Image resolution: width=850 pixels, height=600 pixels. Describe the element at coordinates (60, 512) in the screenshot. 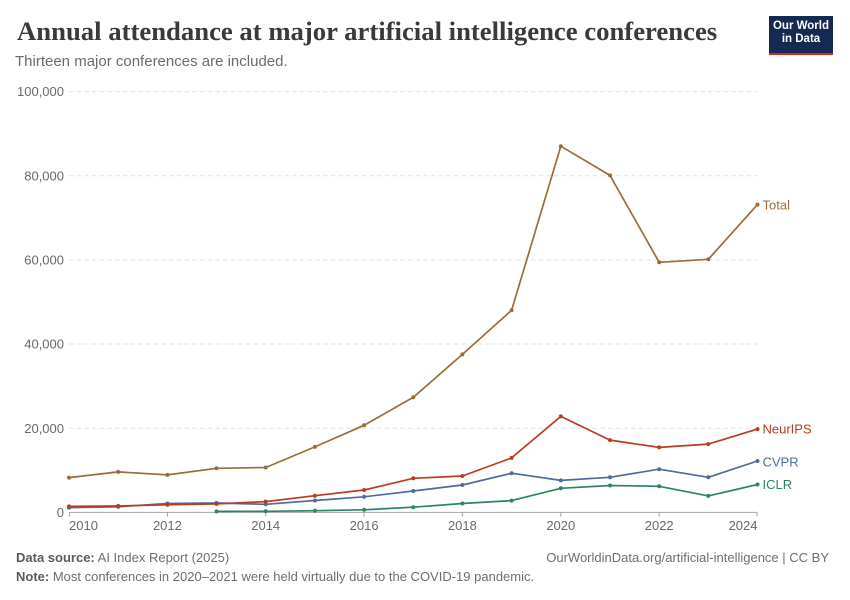

I see `svg-text: 0` at that location.